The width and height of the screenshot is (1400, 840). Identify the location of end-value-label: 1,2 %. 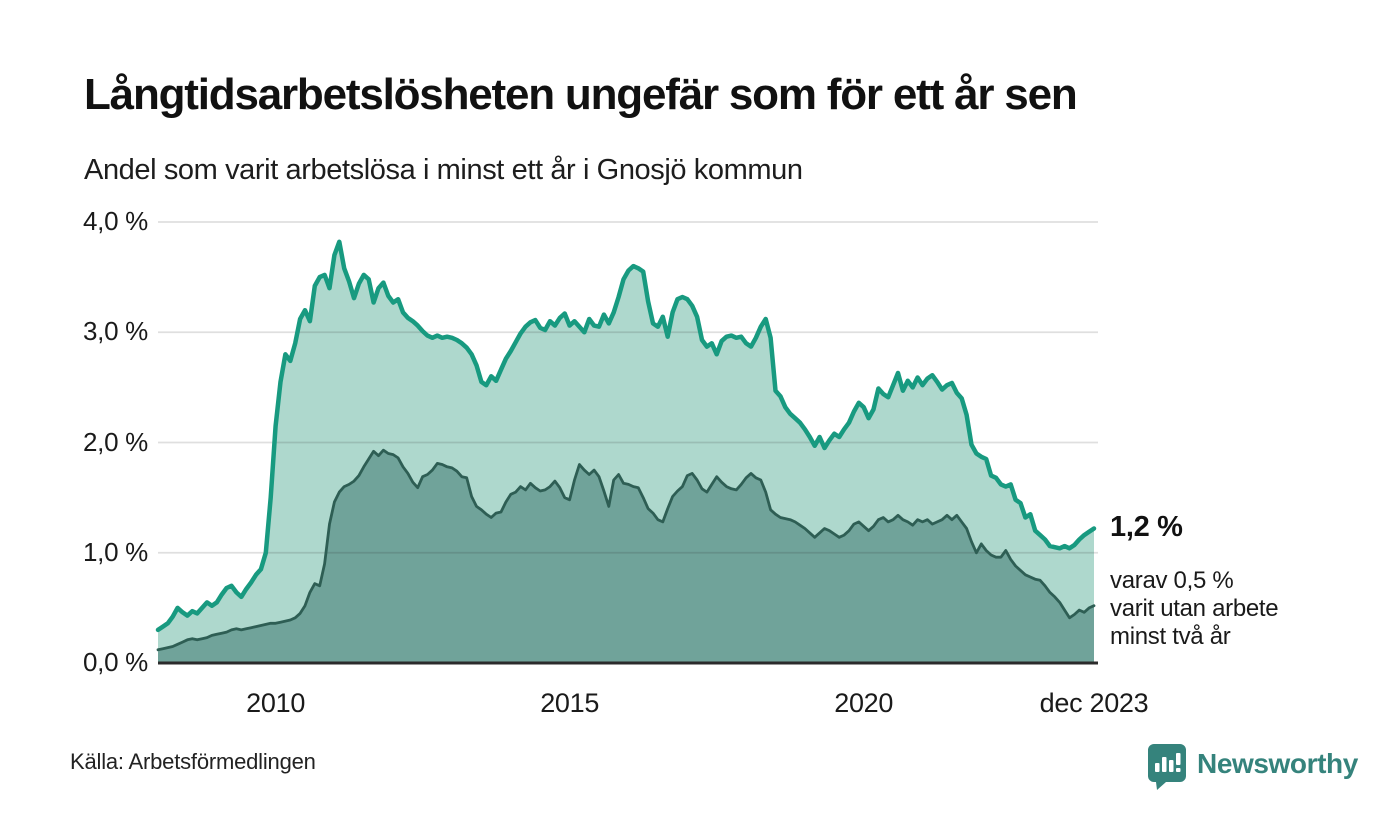
(1146, 527).